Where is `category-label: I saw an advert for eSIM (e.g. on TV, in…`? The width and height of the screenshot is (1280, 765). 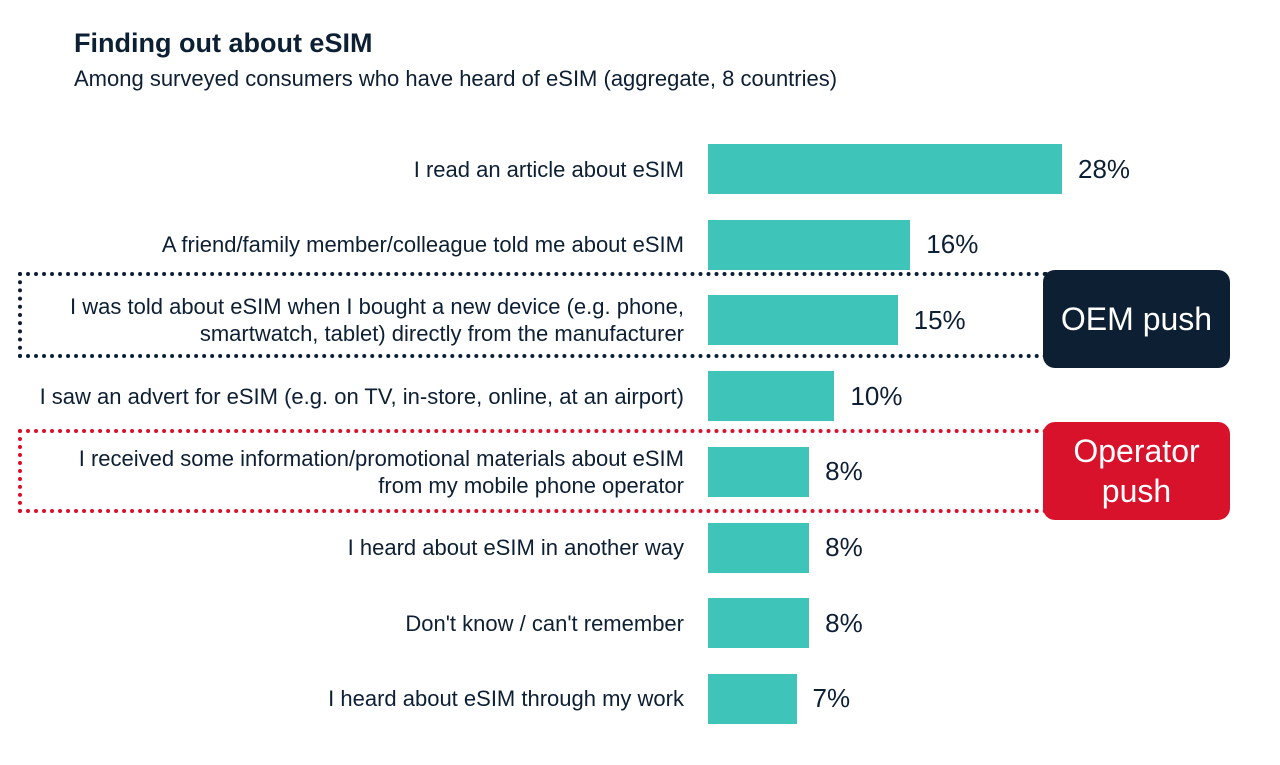 category-label: I saw an advert for eSIM (e.g. on TV, in… is located at coordinates (361, 396).